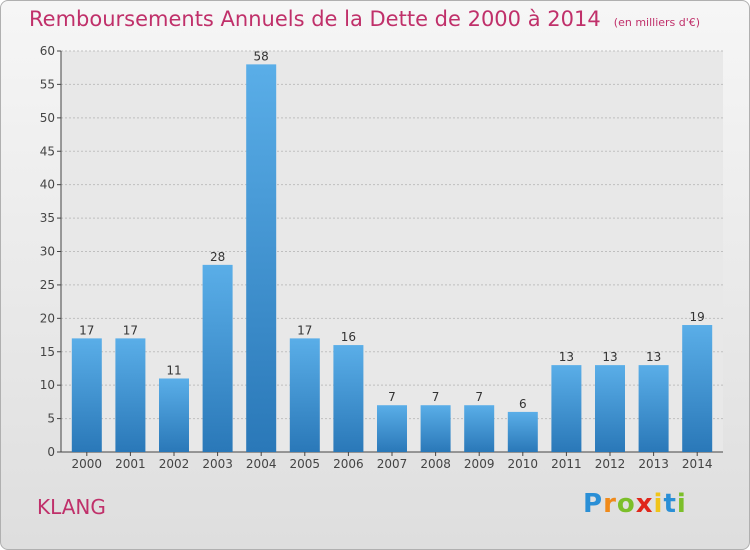 The image size is (750, 550). What do you see at coordinates (348, 464) in the screenshot?
I see `x-tick-label: 2006` at bounding box center [348, 464].